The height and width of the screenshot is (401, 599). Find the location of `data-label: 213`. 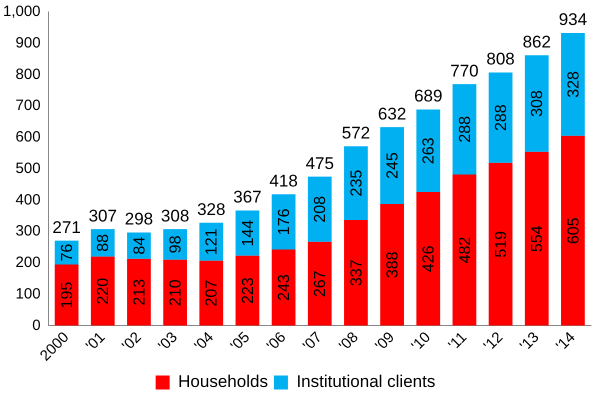

data-label: 213 is located at coordinates (139, 292).